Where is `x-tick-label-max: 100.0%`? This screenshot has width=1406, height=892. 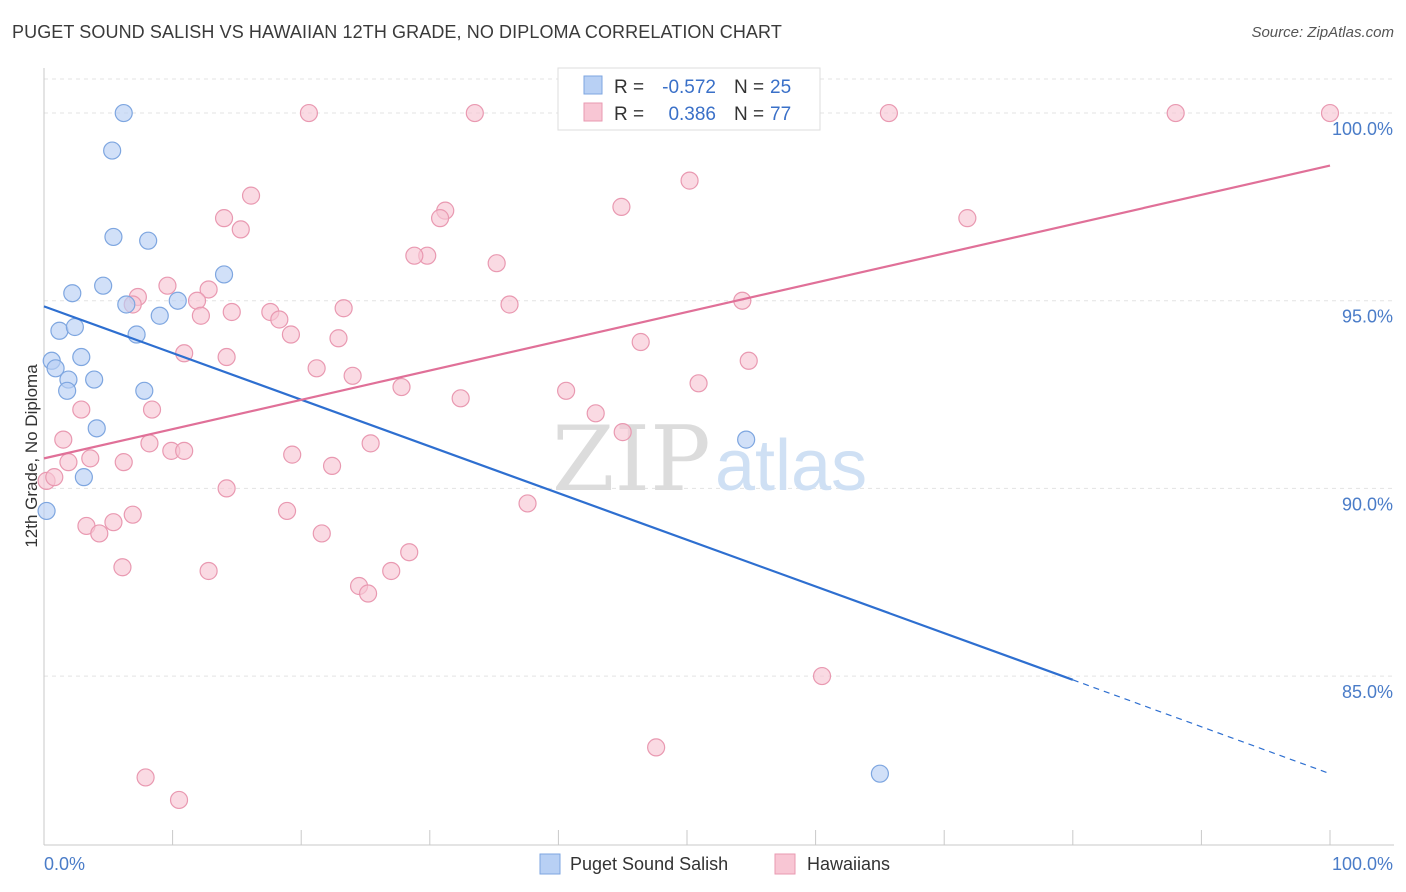 x-tick-label-max: 100.0% is located at coordinates (1362, 864).